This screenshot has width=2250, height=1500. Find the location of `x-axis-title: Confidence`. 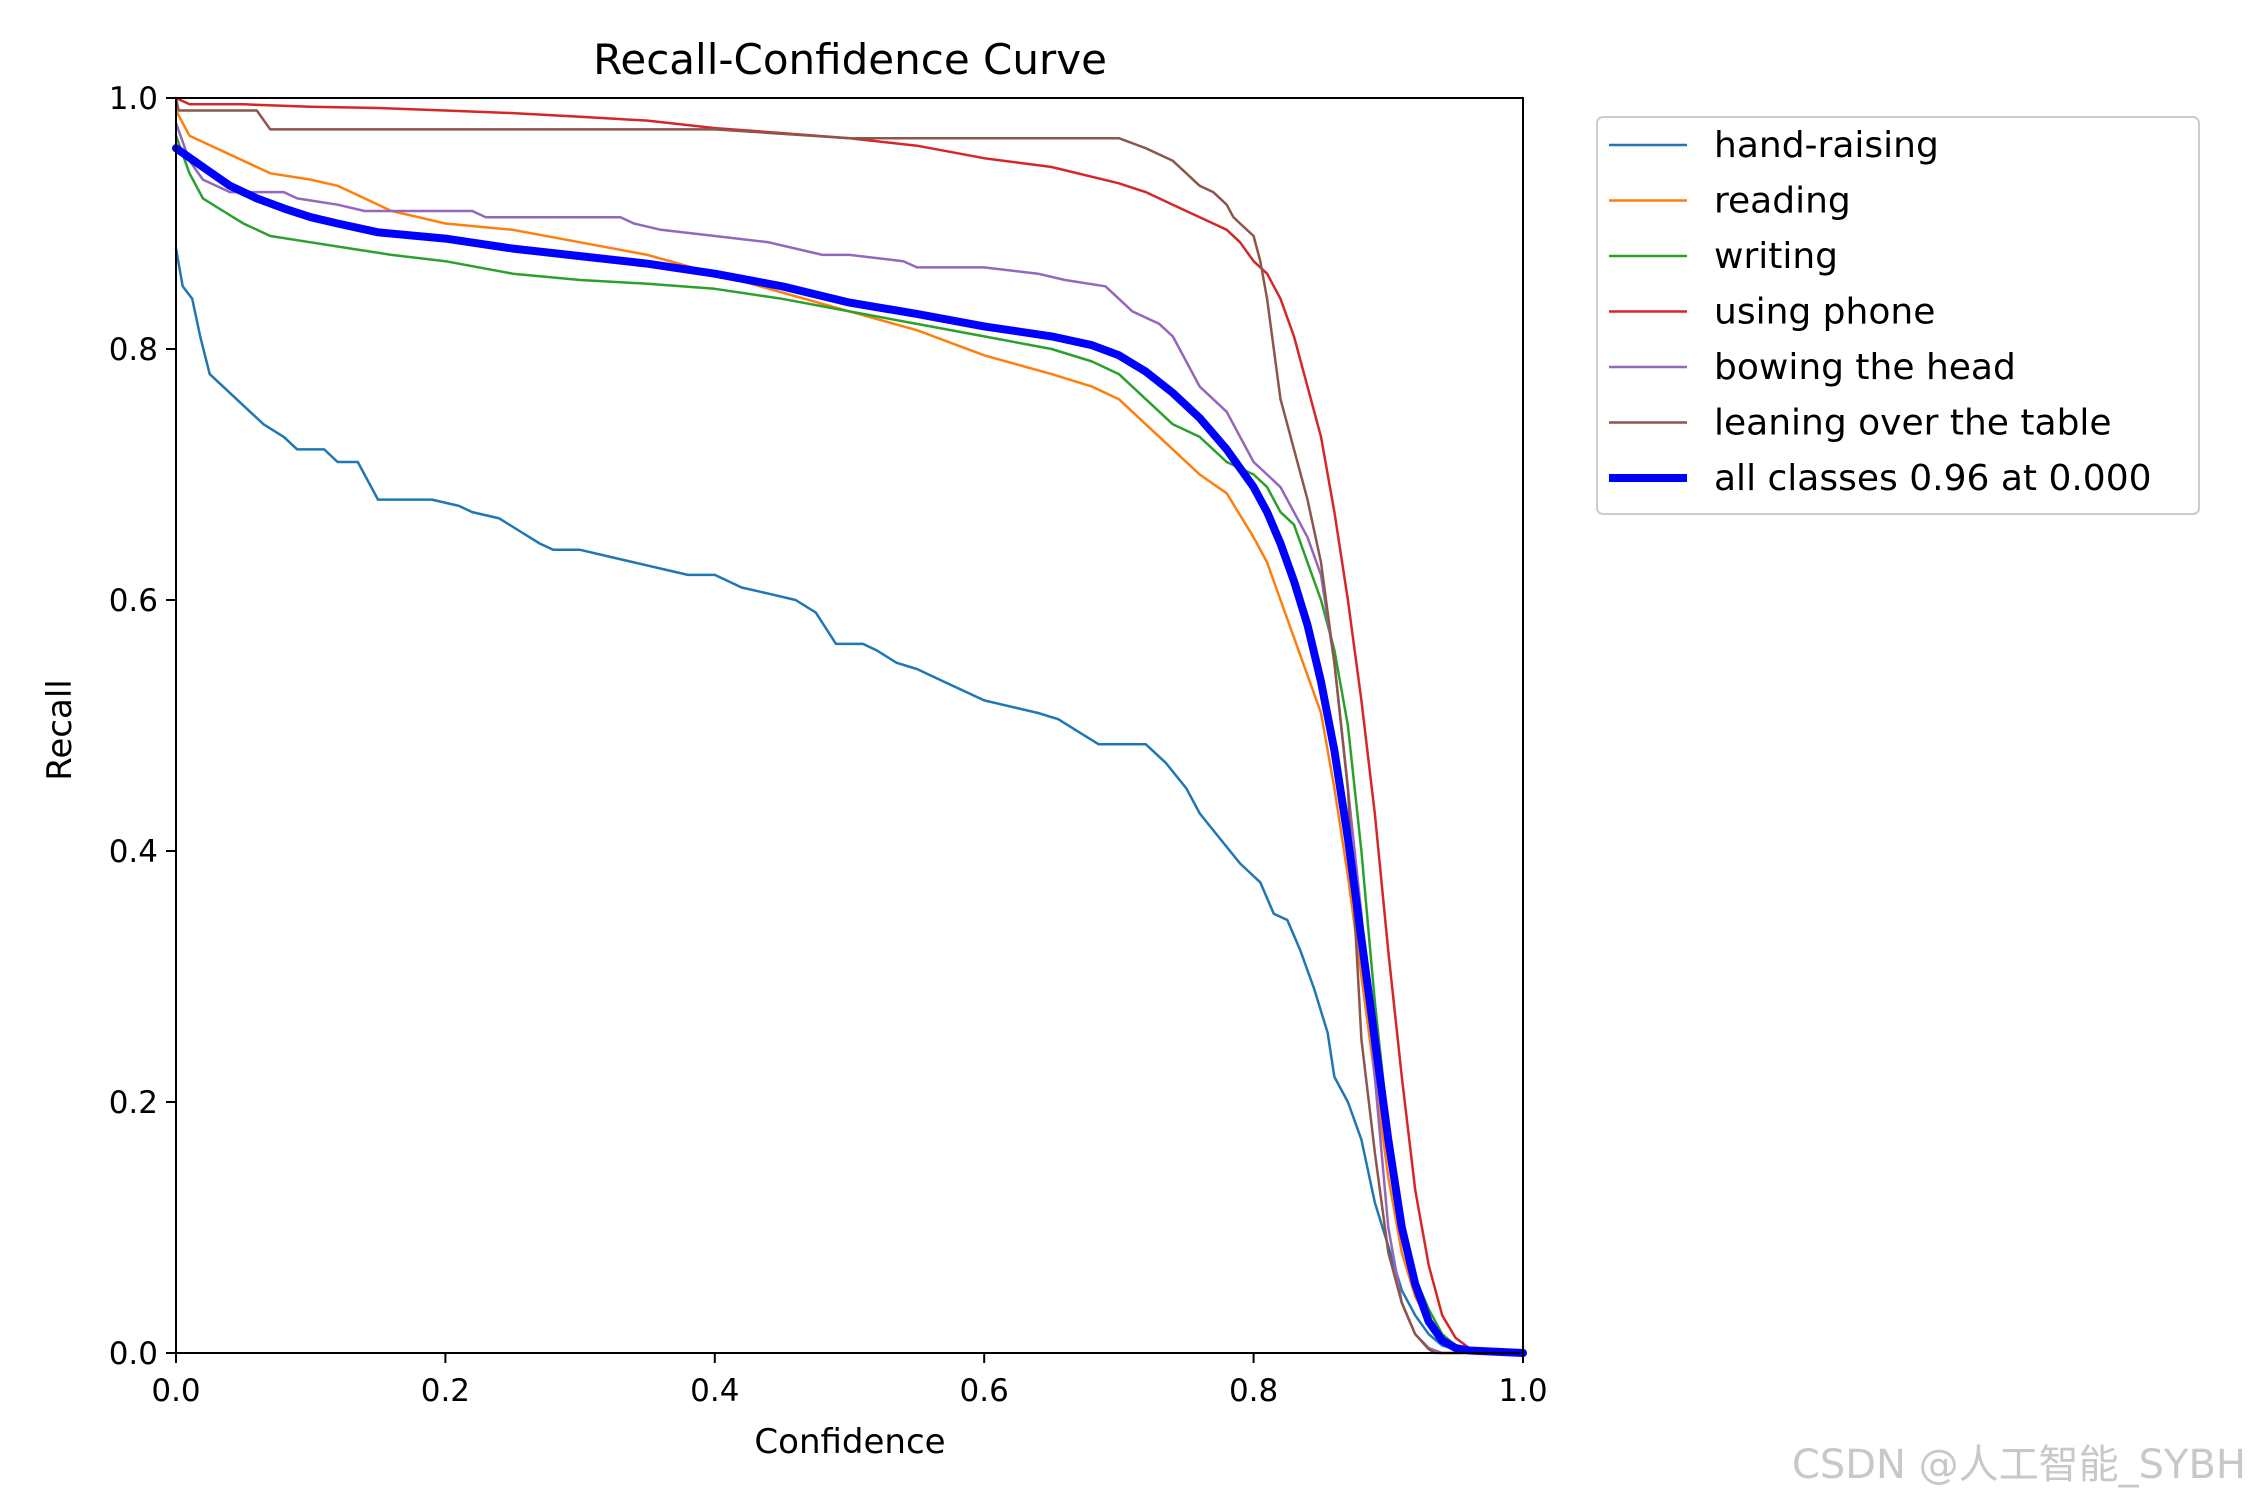

x-axis-title: Confidence is located at coordinates (849, 1442).